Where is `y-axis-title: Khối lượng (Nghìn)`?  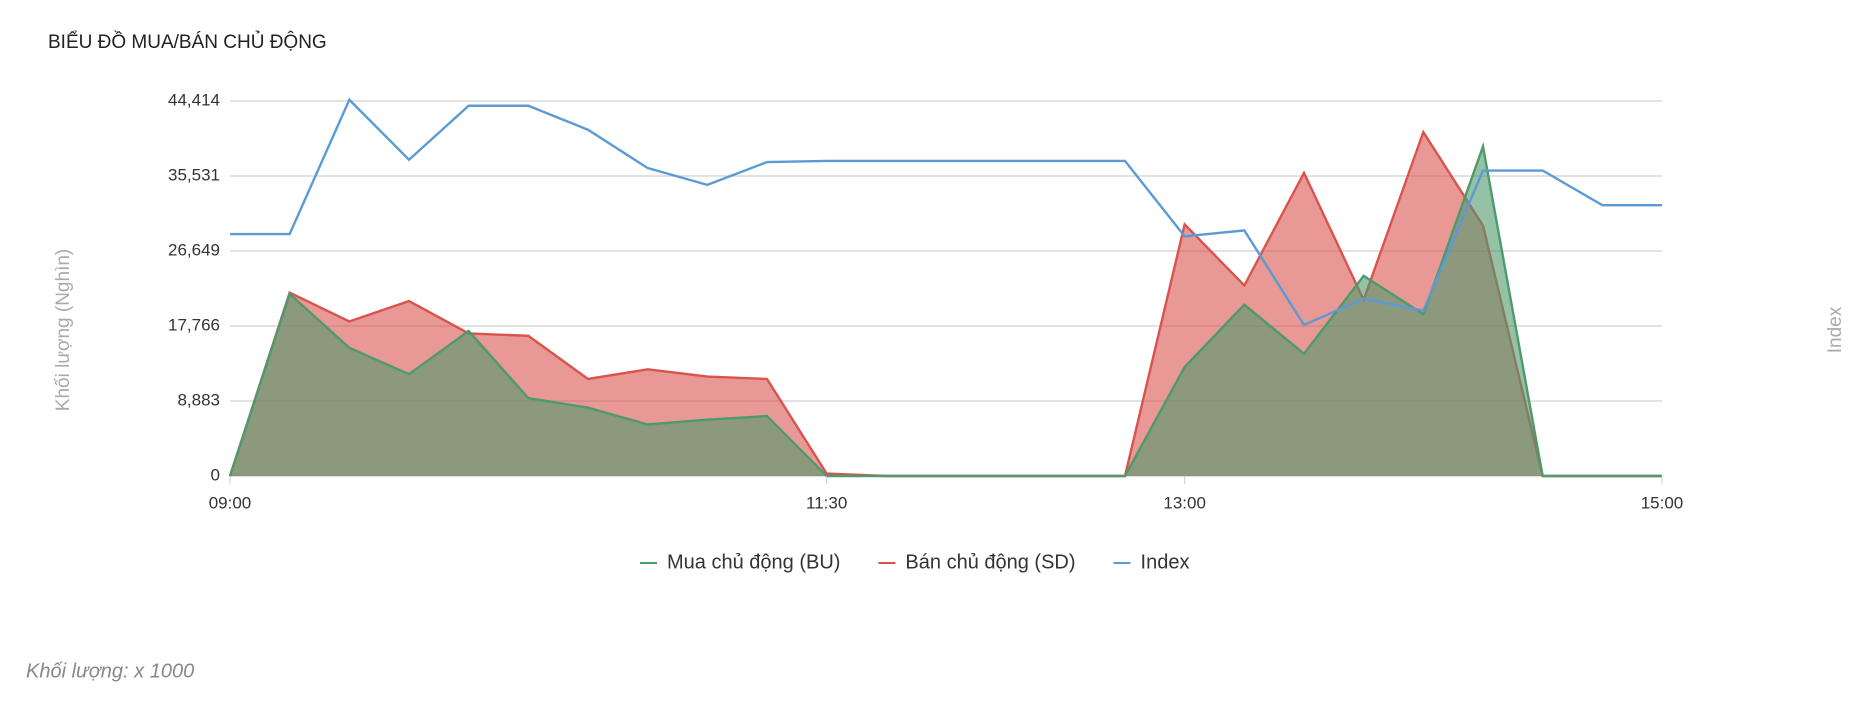
y-axis-title: Khối lượng (Nghìn) is located at coordinates (63, 330).